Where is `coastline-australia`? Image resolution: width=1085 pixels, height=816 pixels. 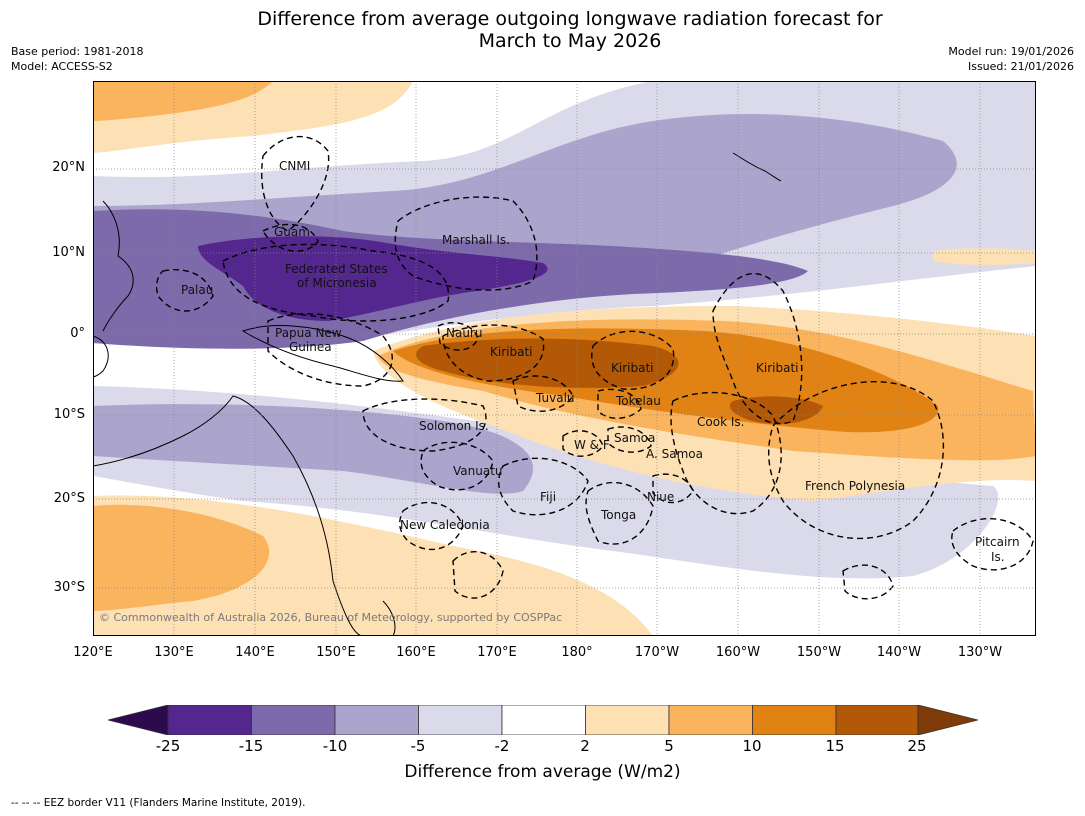 coastline-australia is located at coordinates (228, 515).